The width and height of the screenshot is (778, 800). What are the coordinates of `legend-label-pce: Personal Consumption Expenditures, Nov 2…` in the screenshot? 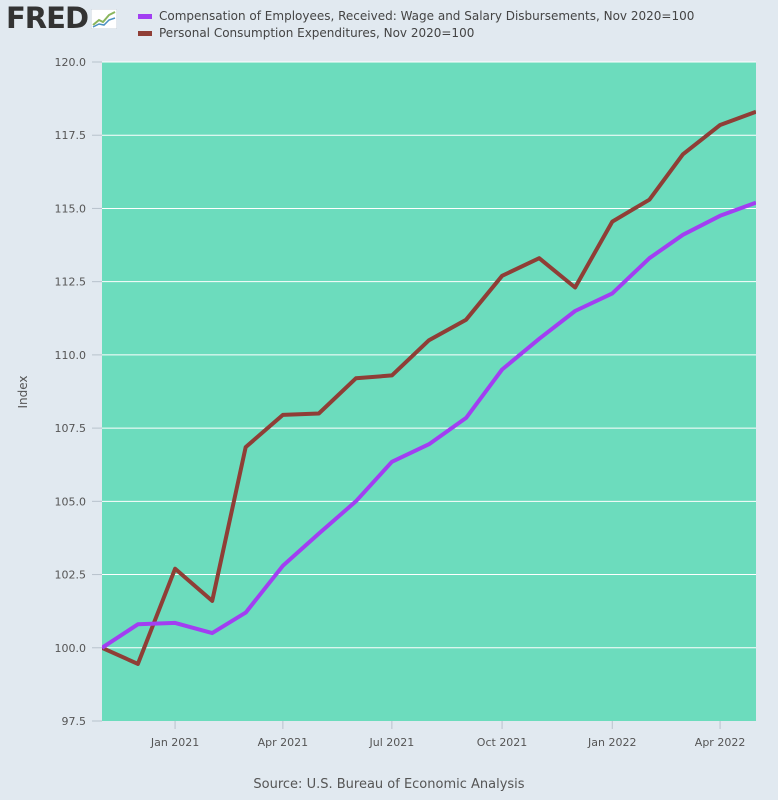 It's located at (317, 33).